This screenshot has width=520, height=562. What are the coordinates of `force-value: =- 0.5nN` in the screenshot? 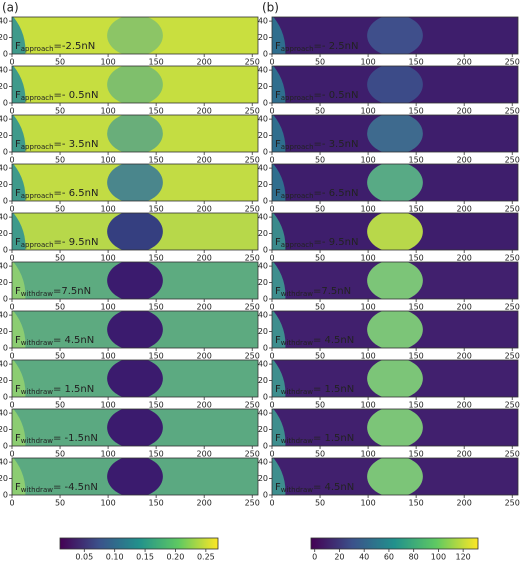 It's located at (76, 95).